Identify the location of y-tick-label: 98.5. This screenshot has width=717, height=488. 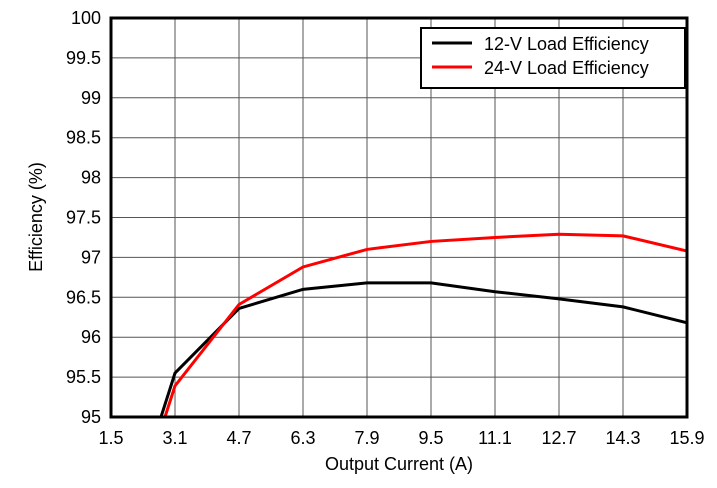
(83, 138).